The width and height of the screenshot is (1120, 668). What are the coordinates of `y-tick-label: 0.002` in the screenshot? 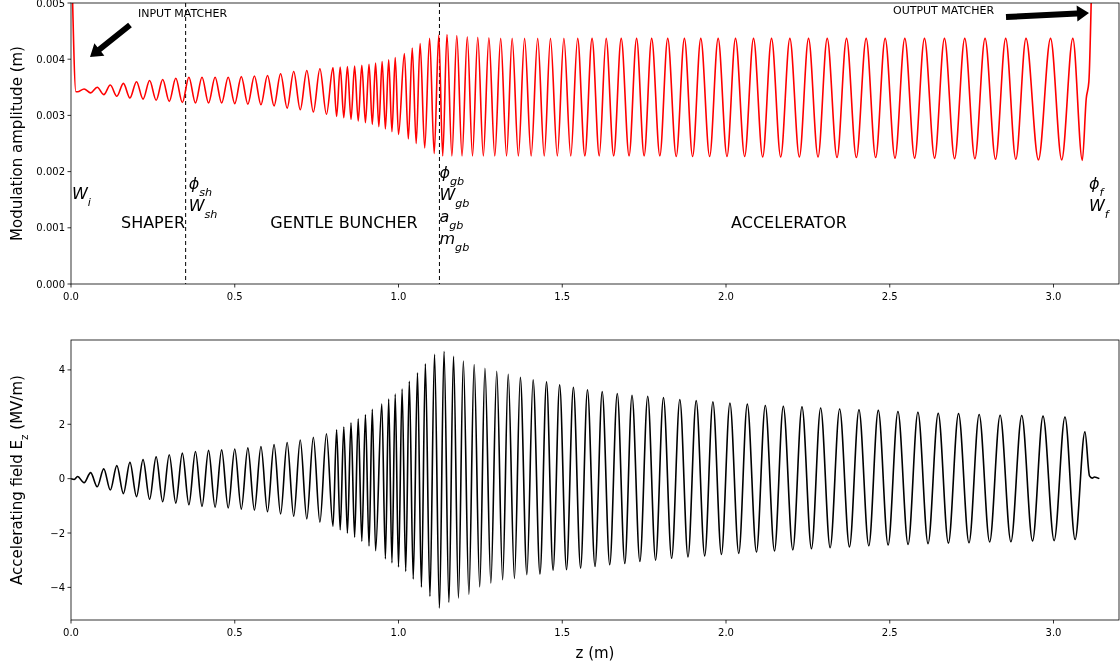 It's located at (50, 172).